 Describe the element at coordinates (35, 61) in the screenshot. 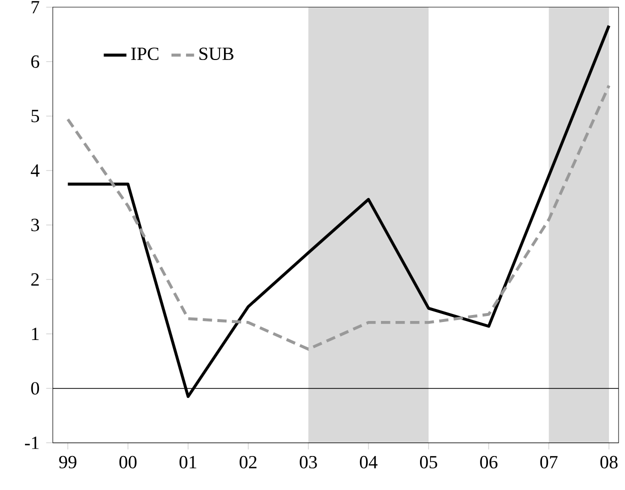

I see `y-tick-label: 6` at that location.